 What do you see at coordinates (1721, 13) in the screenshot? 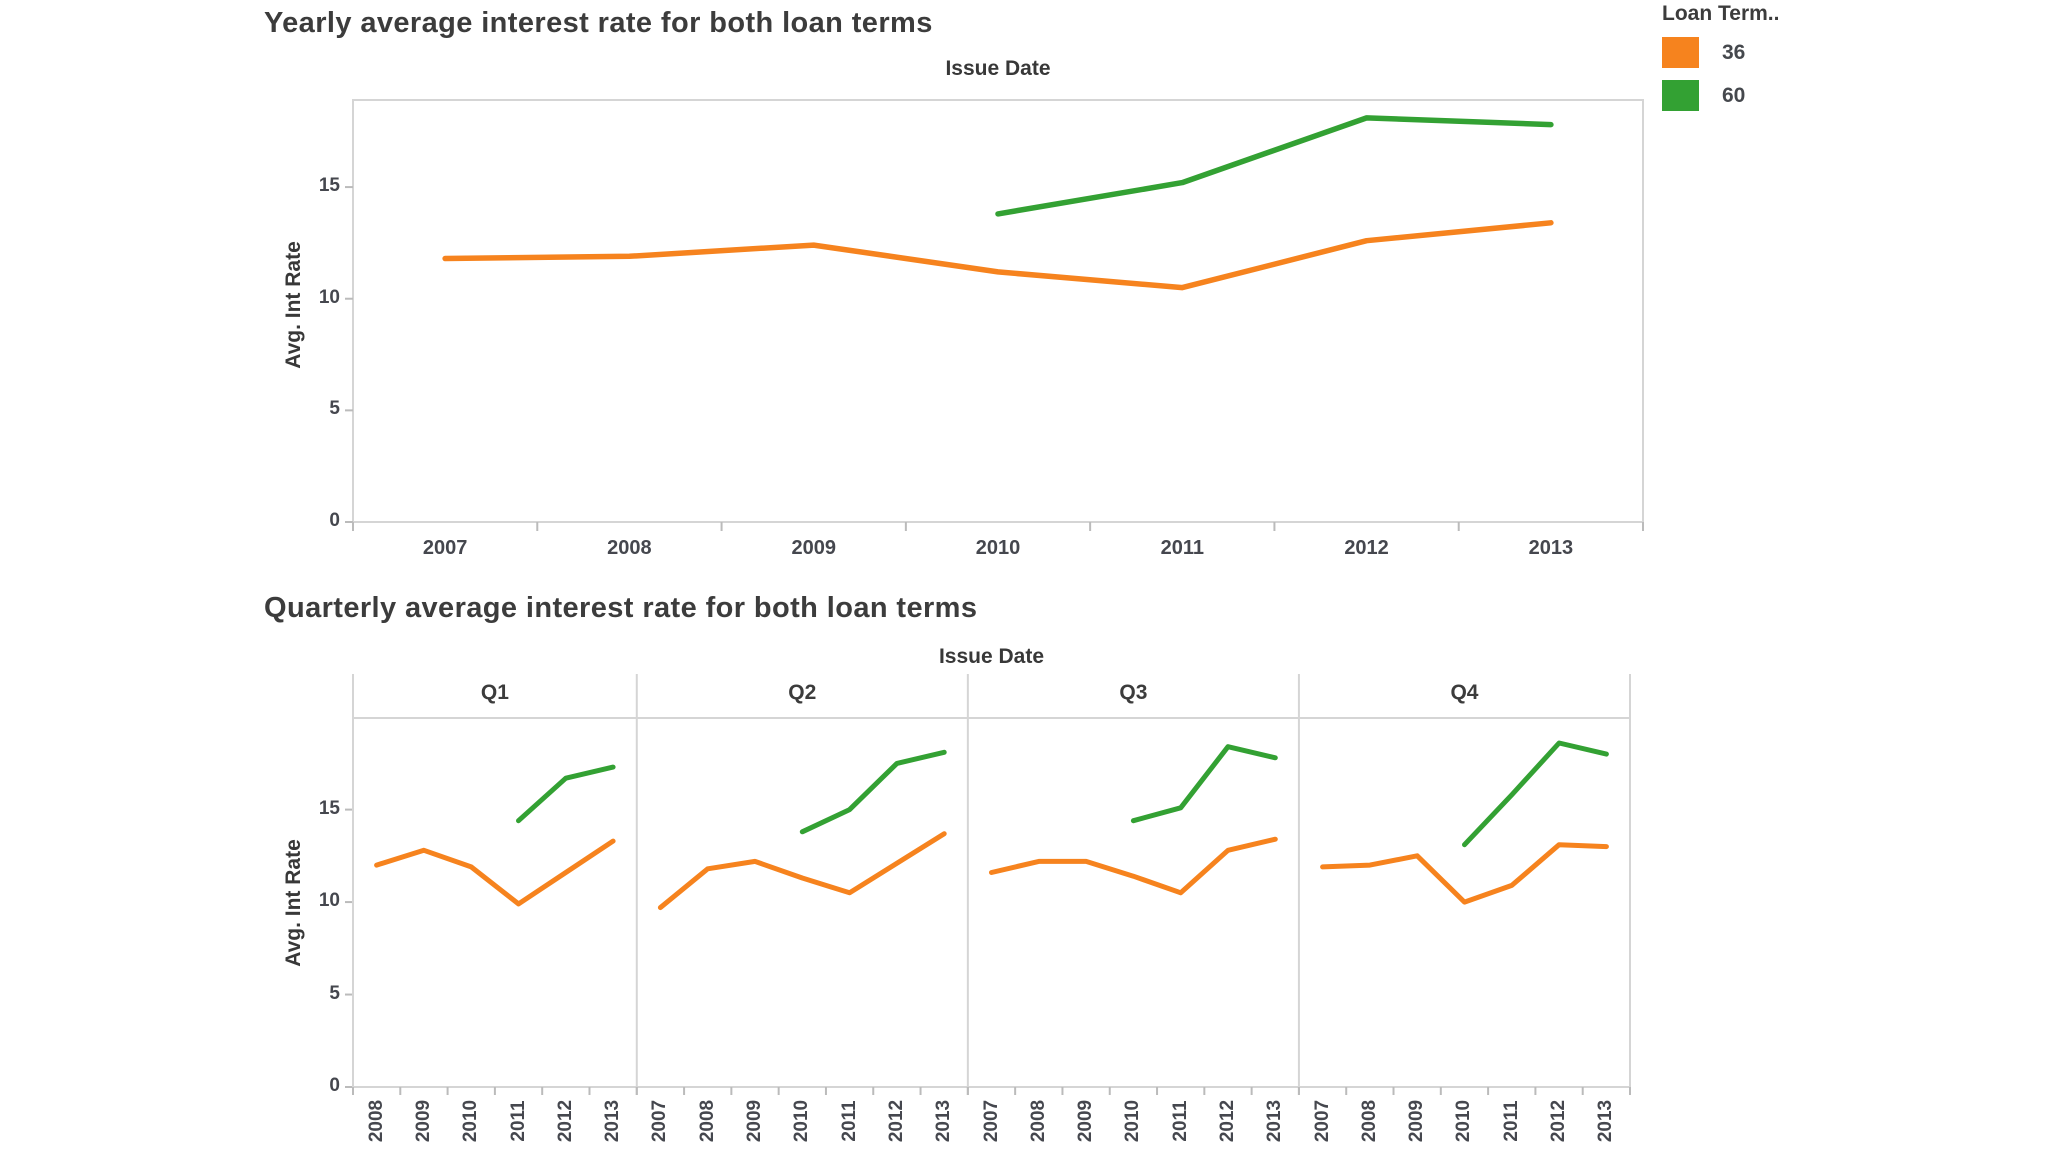
I see `legend-title: Loan Term..` at bounding box center [1721, 13].